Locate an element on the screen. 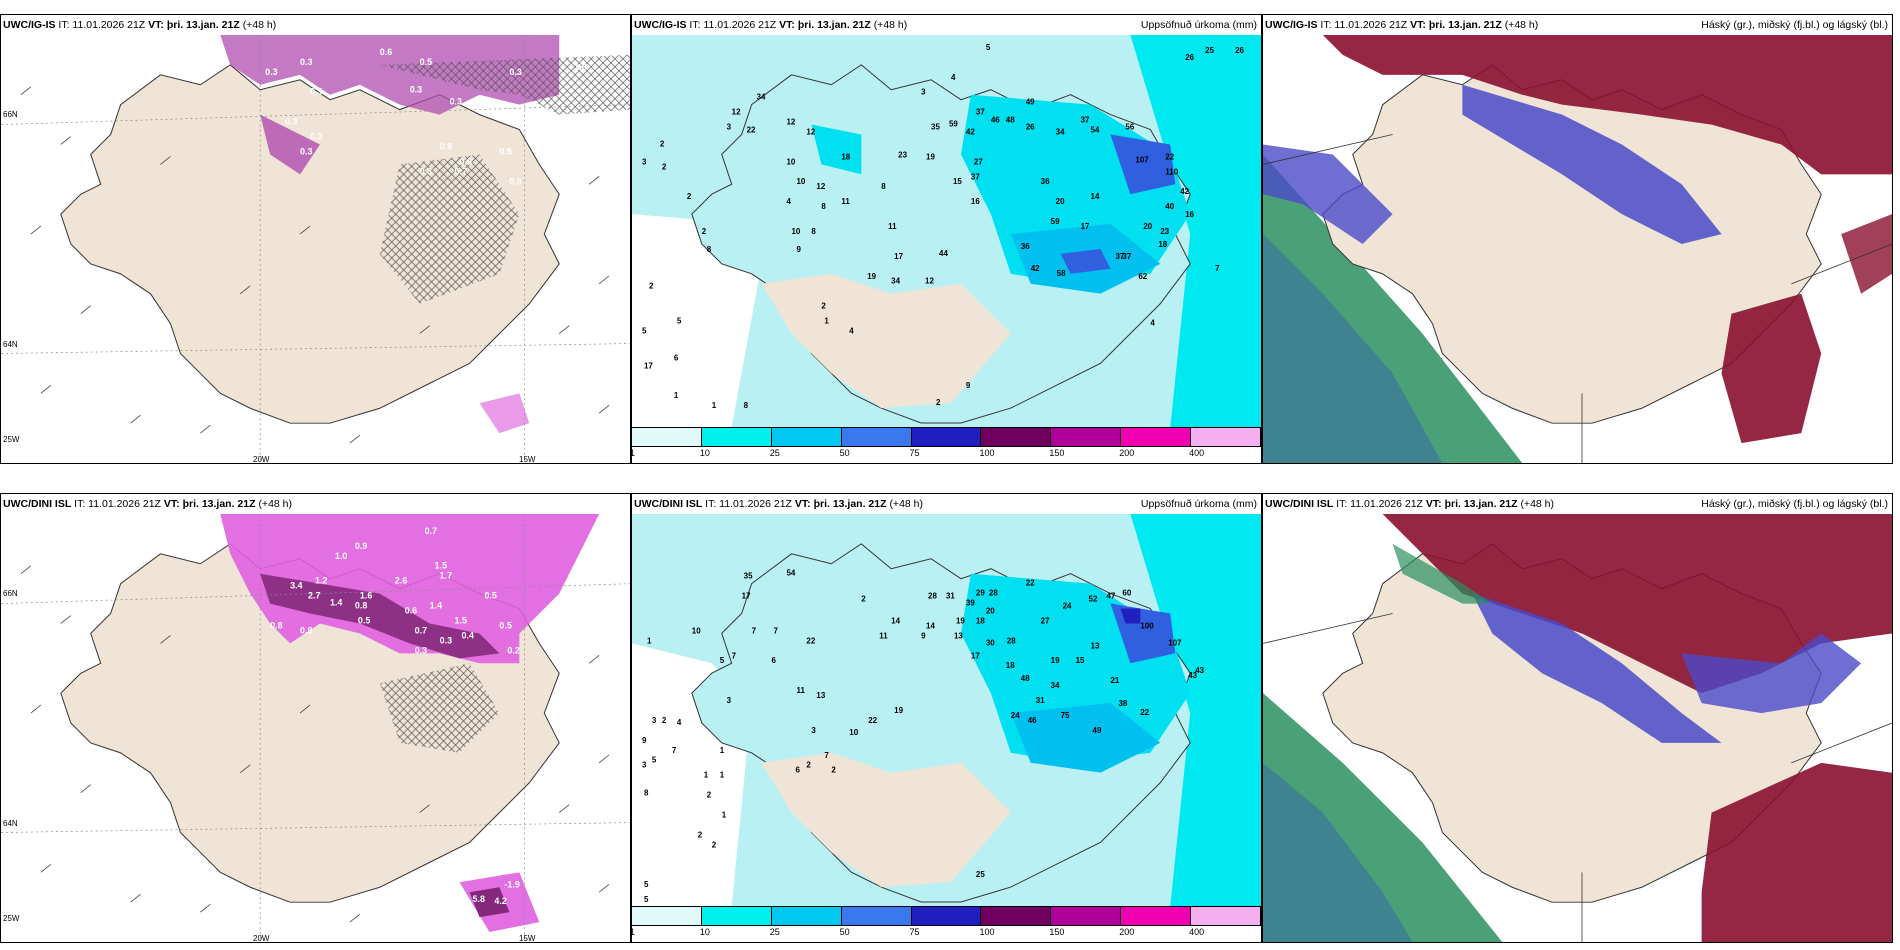 Image resolution: width=1900 pixels, height=950 pixels. precip-value: 4 is located at coordinates (789, 201).